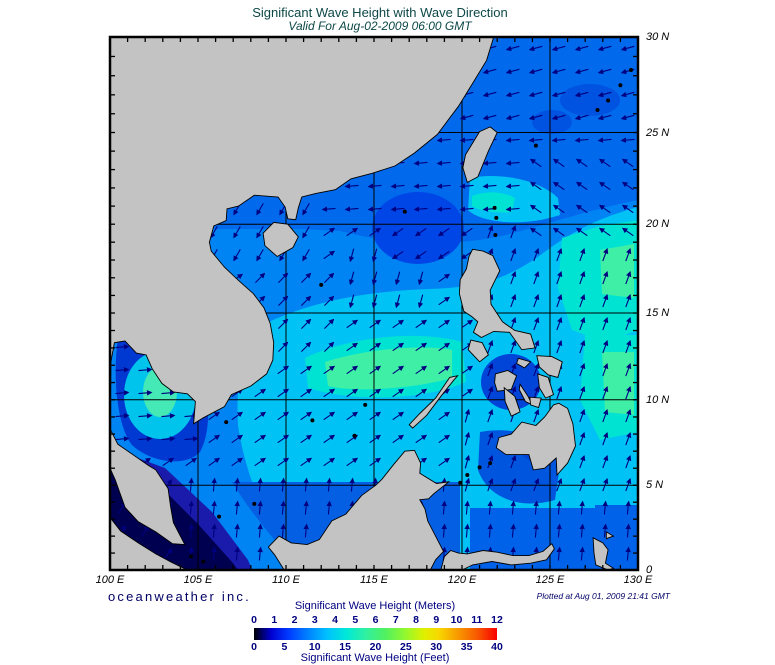 This screenshot has height=665, width=775. Describe the element at coordinates (198, 580) in the screenshot. I see `lon-label-105E: 105 E` at that location.